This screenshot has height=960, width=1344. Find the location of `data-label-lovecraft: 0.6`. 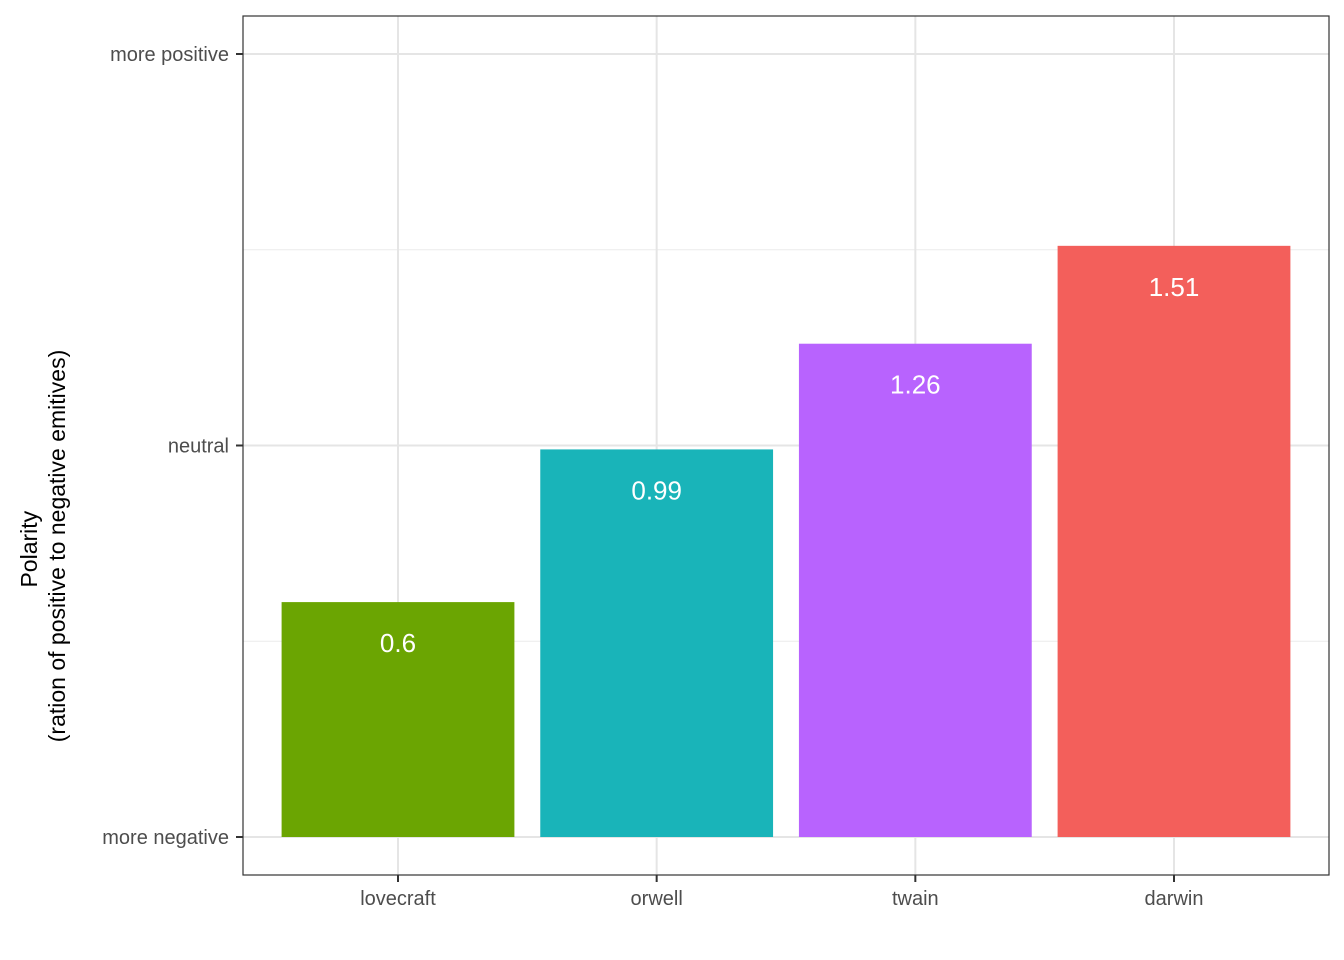

data-label-lovecraft: 0.6 is located at coordinates (398, 643).